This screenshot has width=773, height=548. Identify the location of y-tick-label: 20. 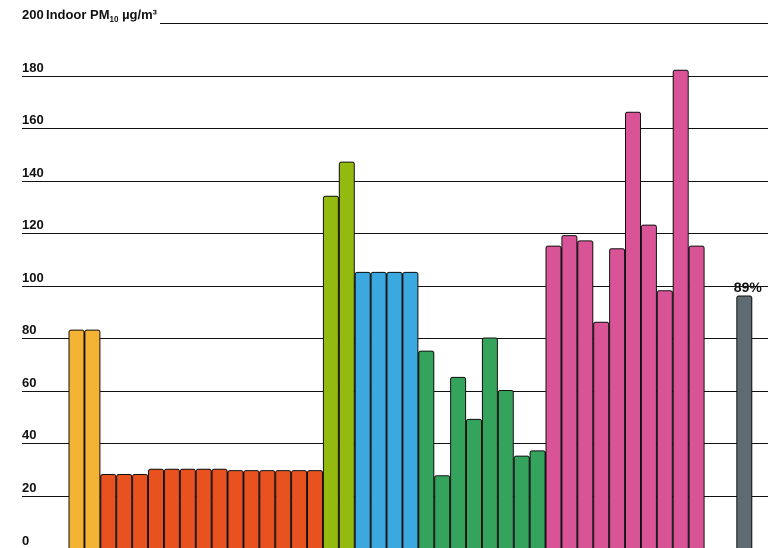
(29, 487).